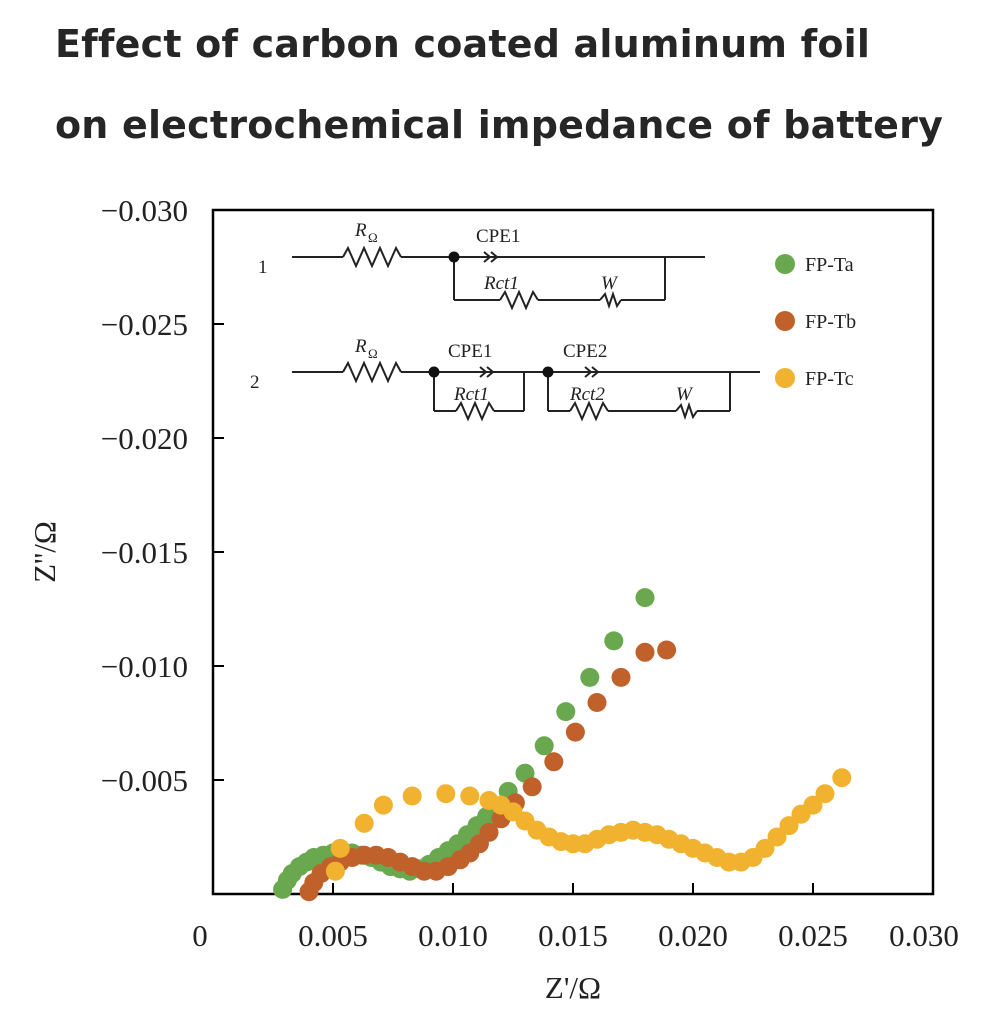 The width and height of the screenshot is (1000, 1023). Describe the element at coordinates (924, 935) in the screenshot. I see `x-tick-label: 0.030` at that location.